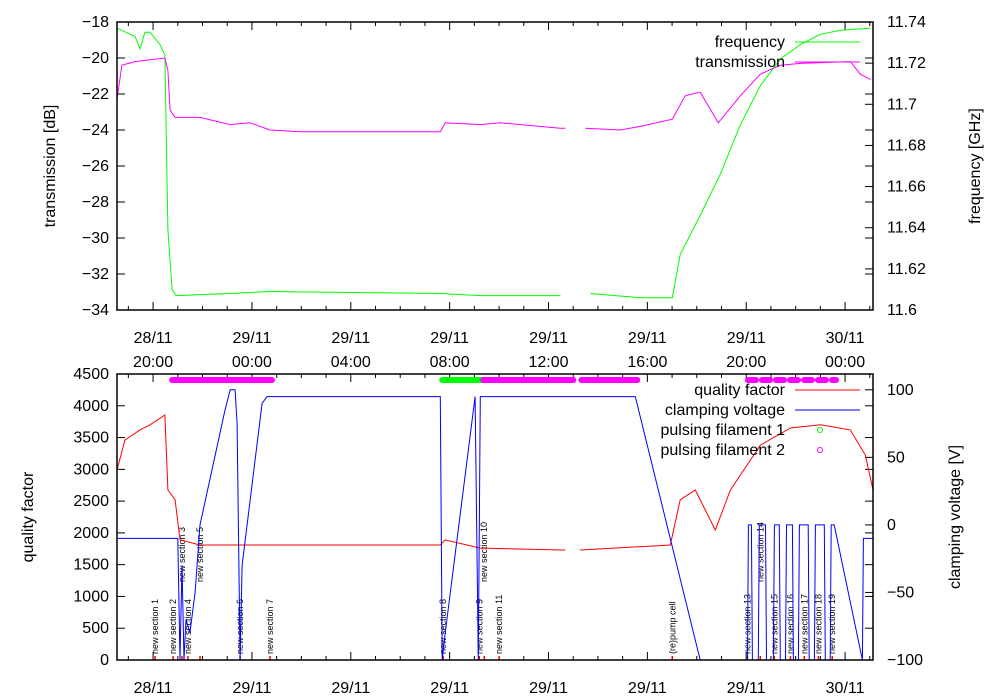 This screenshot has width=1000, height=700. Describe the element at coordinates (804, 624) in the screenshot. I see `annotation-label: new section 17` at that location.